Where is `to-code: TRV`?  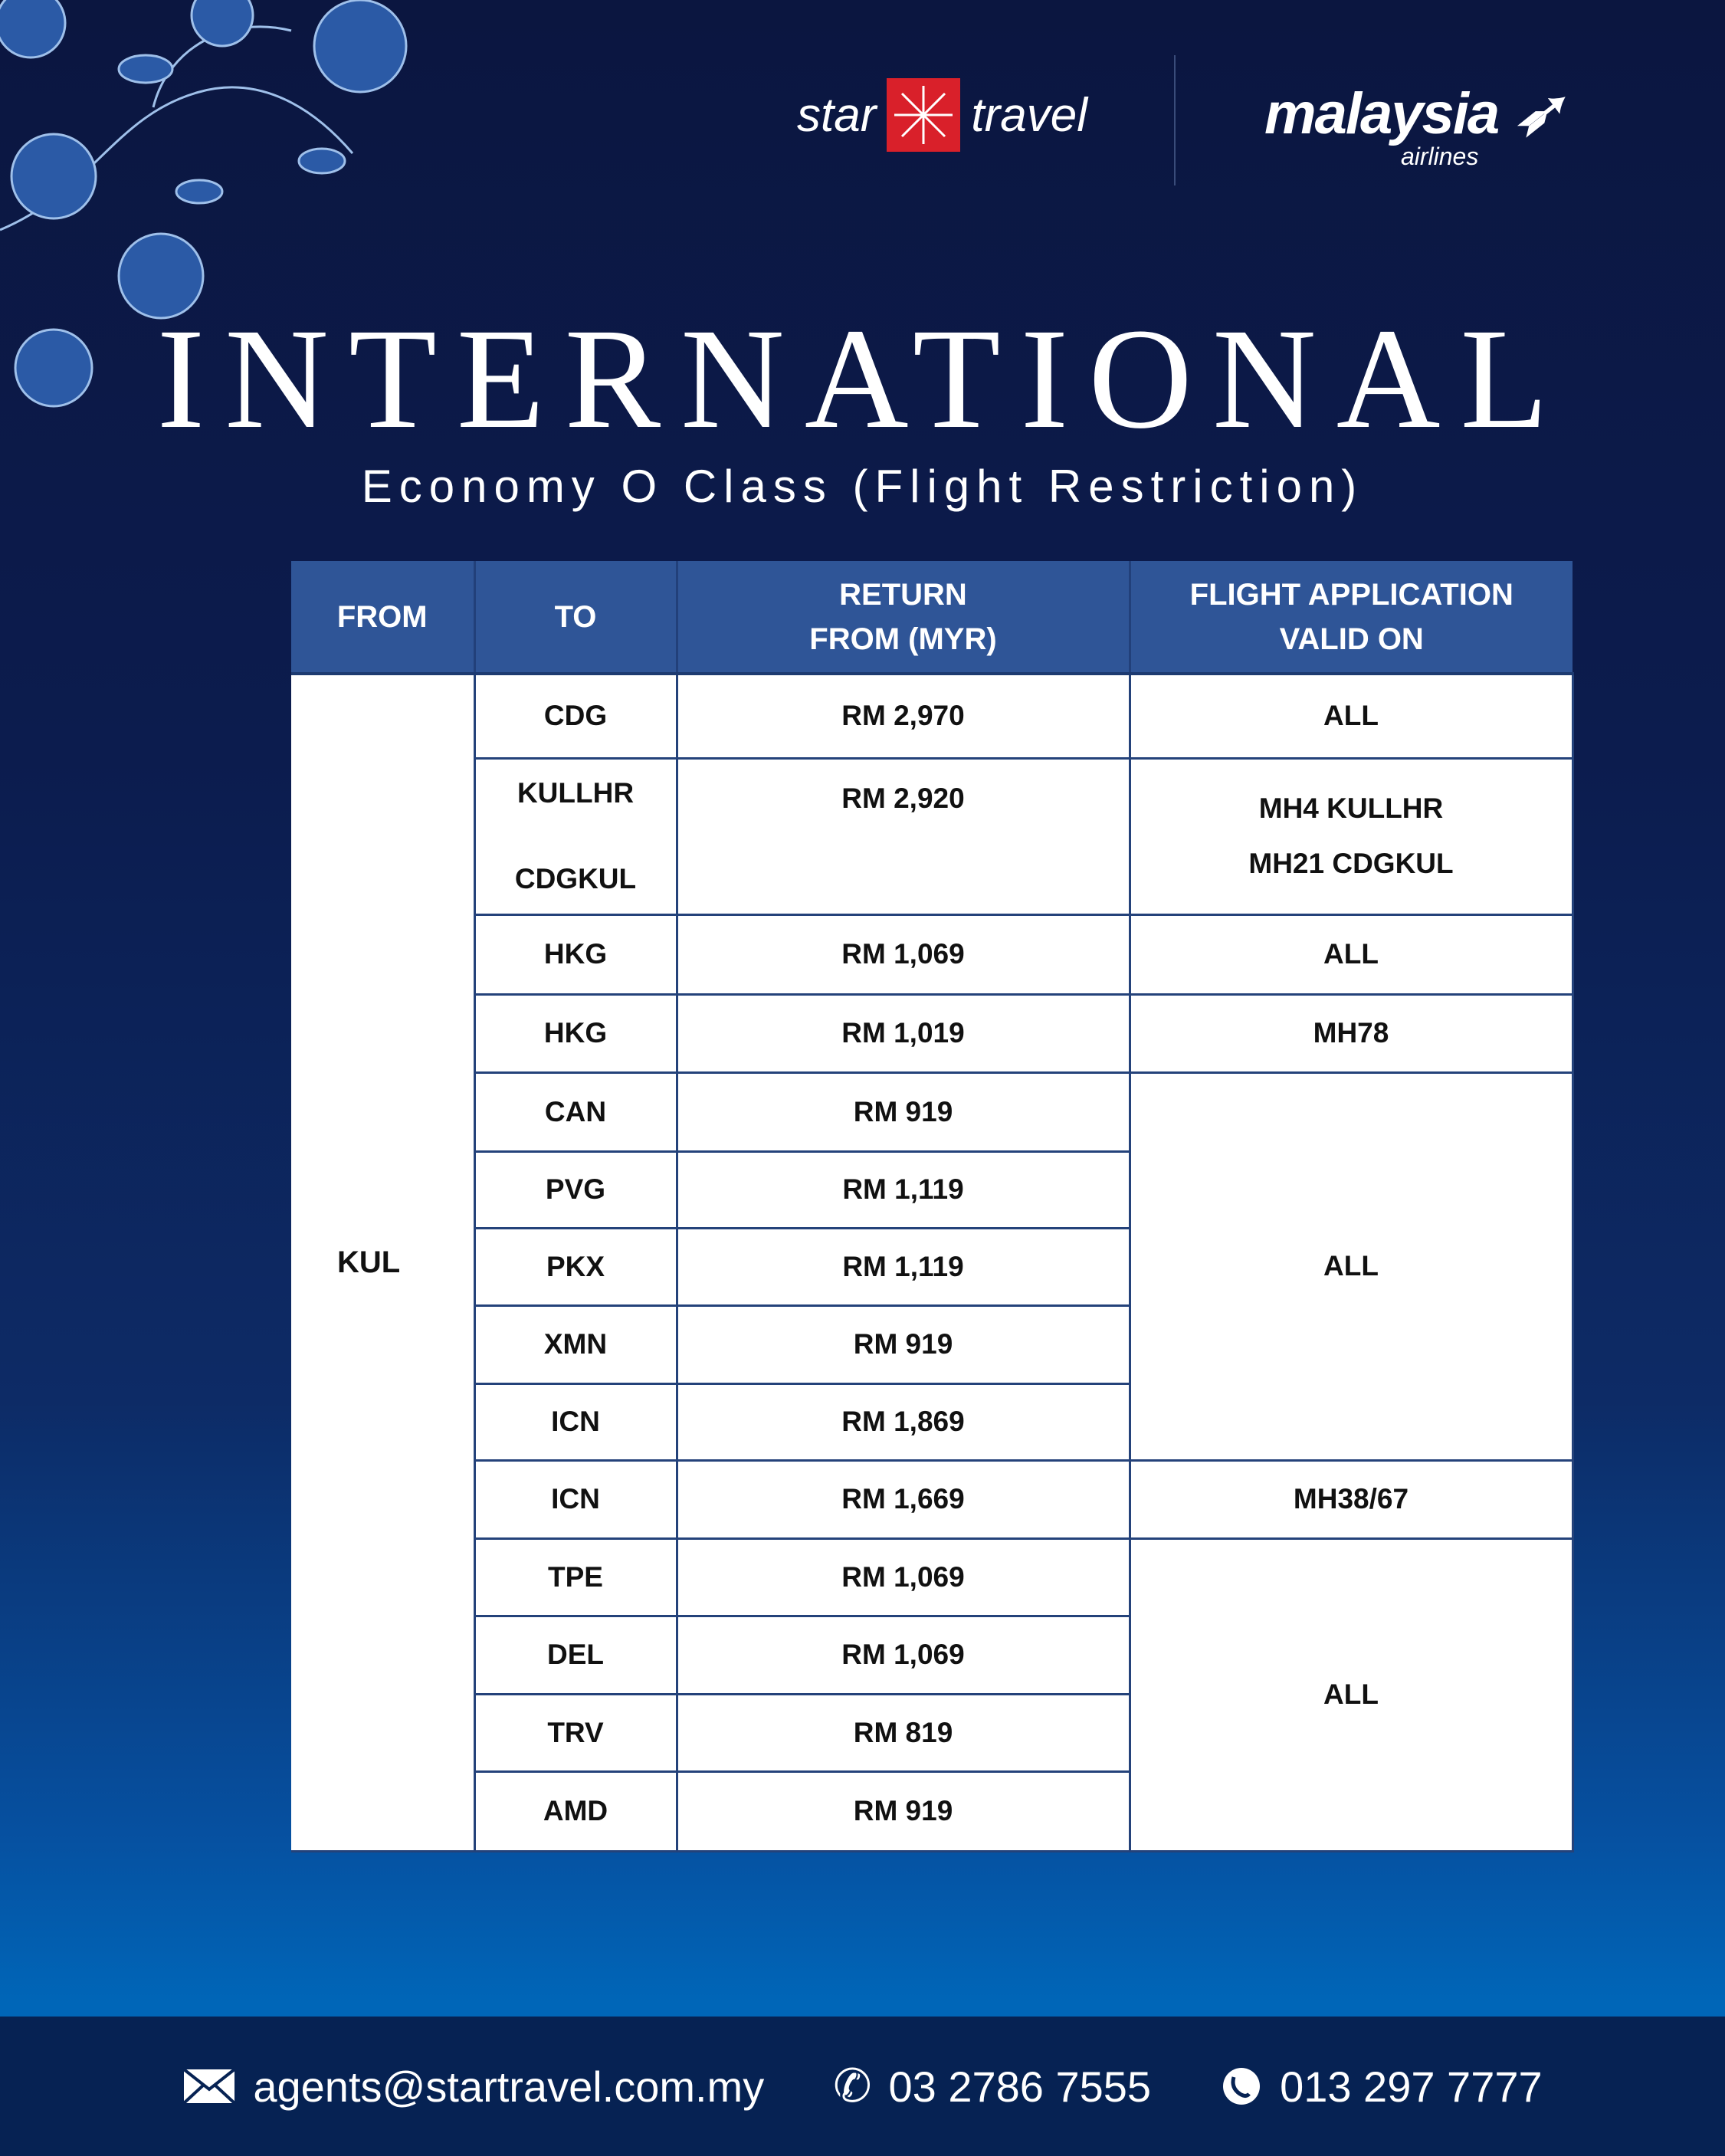 to-code: TRV is located at coordinates (575, 1732).